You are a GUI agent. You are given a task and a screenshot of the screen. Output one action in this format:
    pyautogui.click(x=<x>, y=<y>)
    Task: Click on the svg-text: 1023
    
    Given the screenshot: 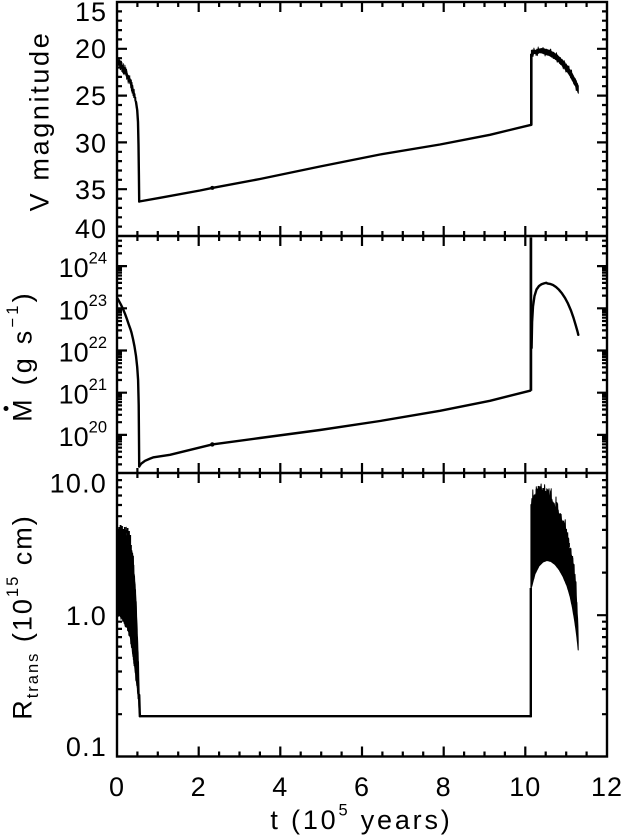 What is the action you would take?
    pyautogui.click(x=83, y=309)
    